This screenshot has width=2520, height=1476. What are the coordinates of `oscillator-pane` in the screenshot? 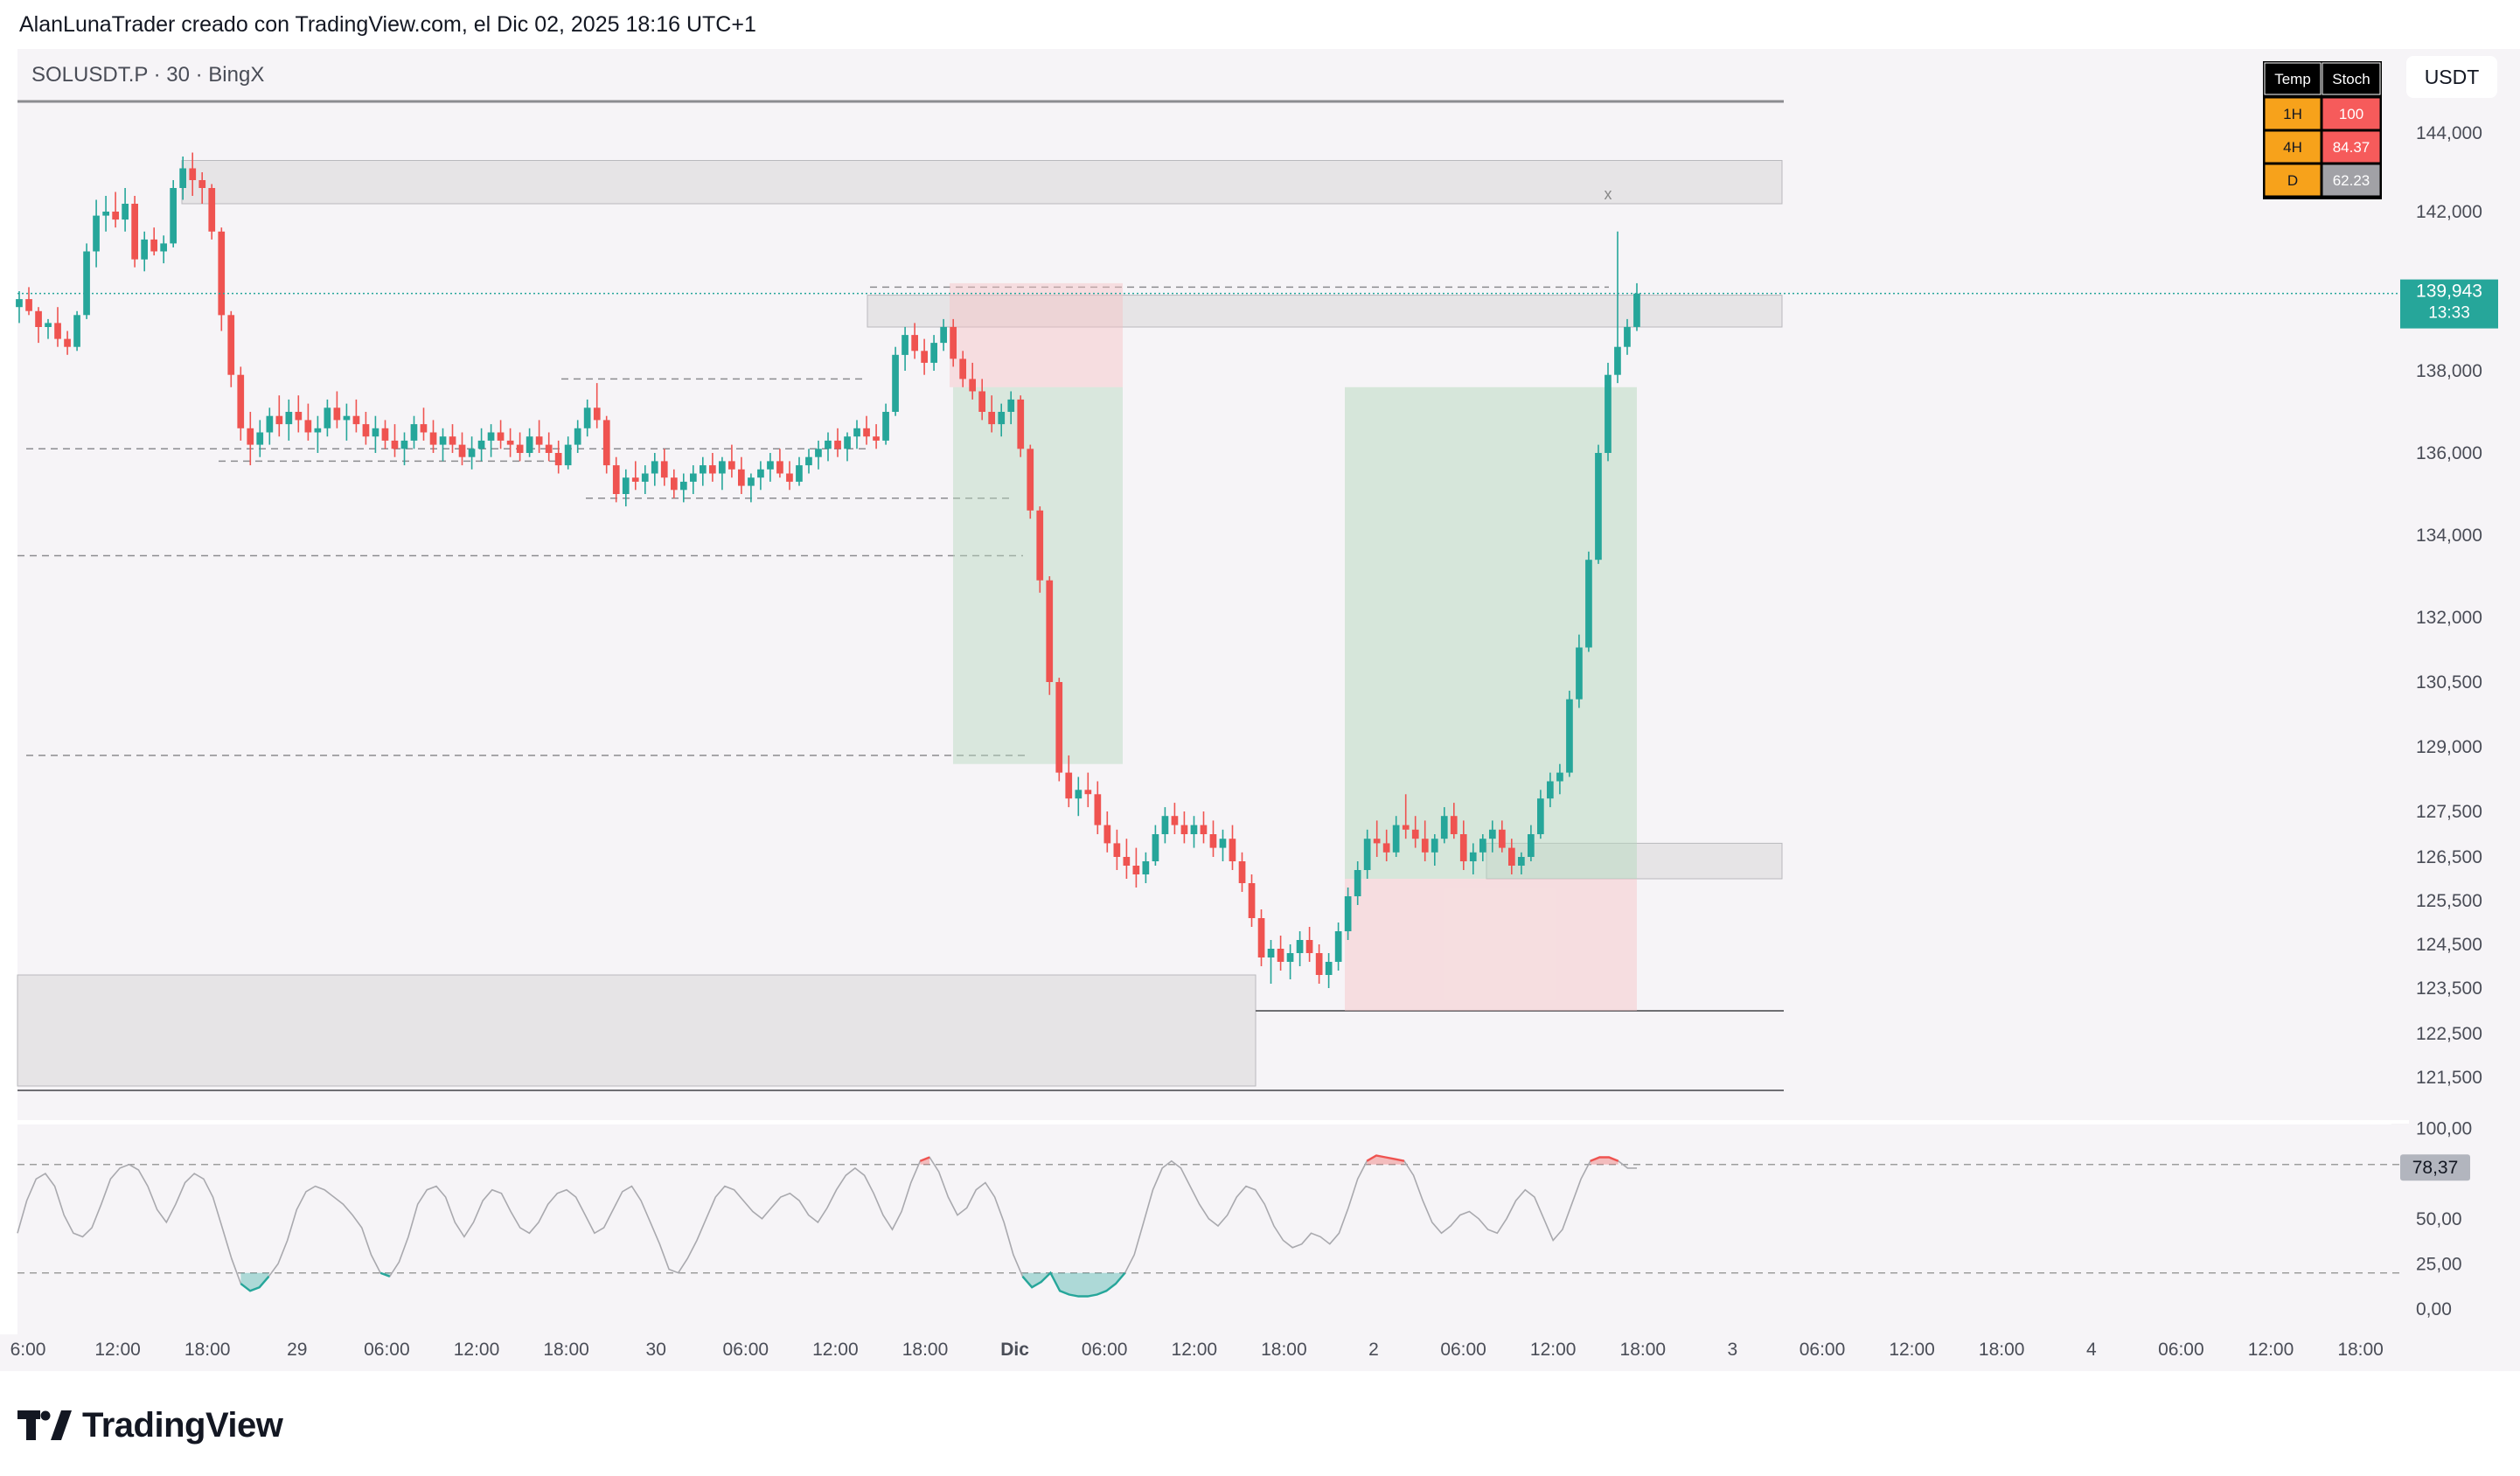 It's located at (1213, 1229).